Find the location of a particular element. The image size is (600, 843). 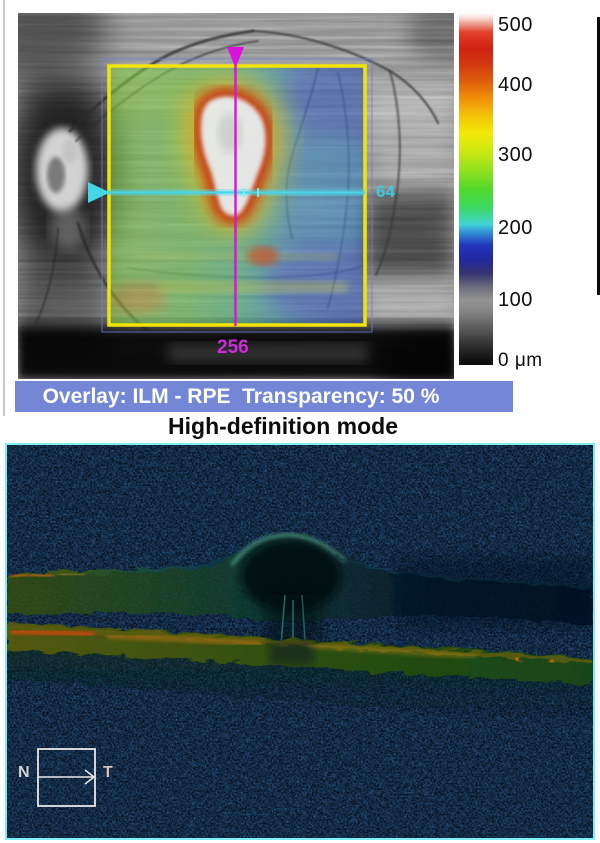

scale-tick-zero: 0 μm is located at coordinates (520, 360).